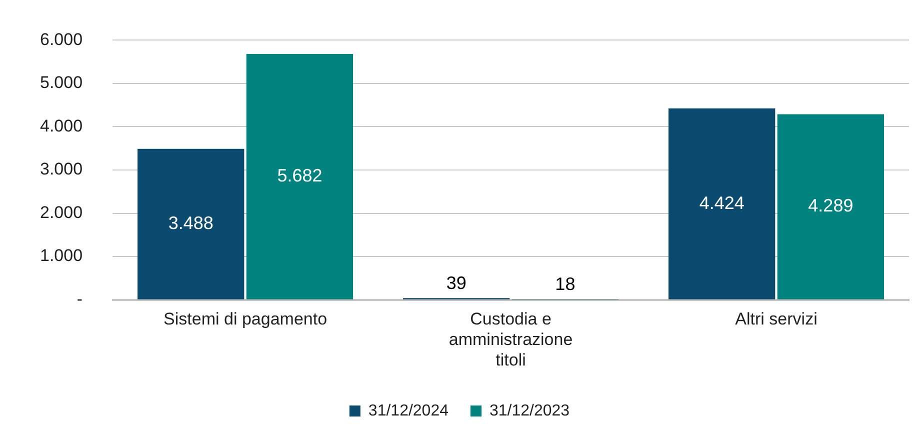 The height and width of the screenshot is (433, 917). I want to click on y-tick-label: 1.000, so click(61, 256).